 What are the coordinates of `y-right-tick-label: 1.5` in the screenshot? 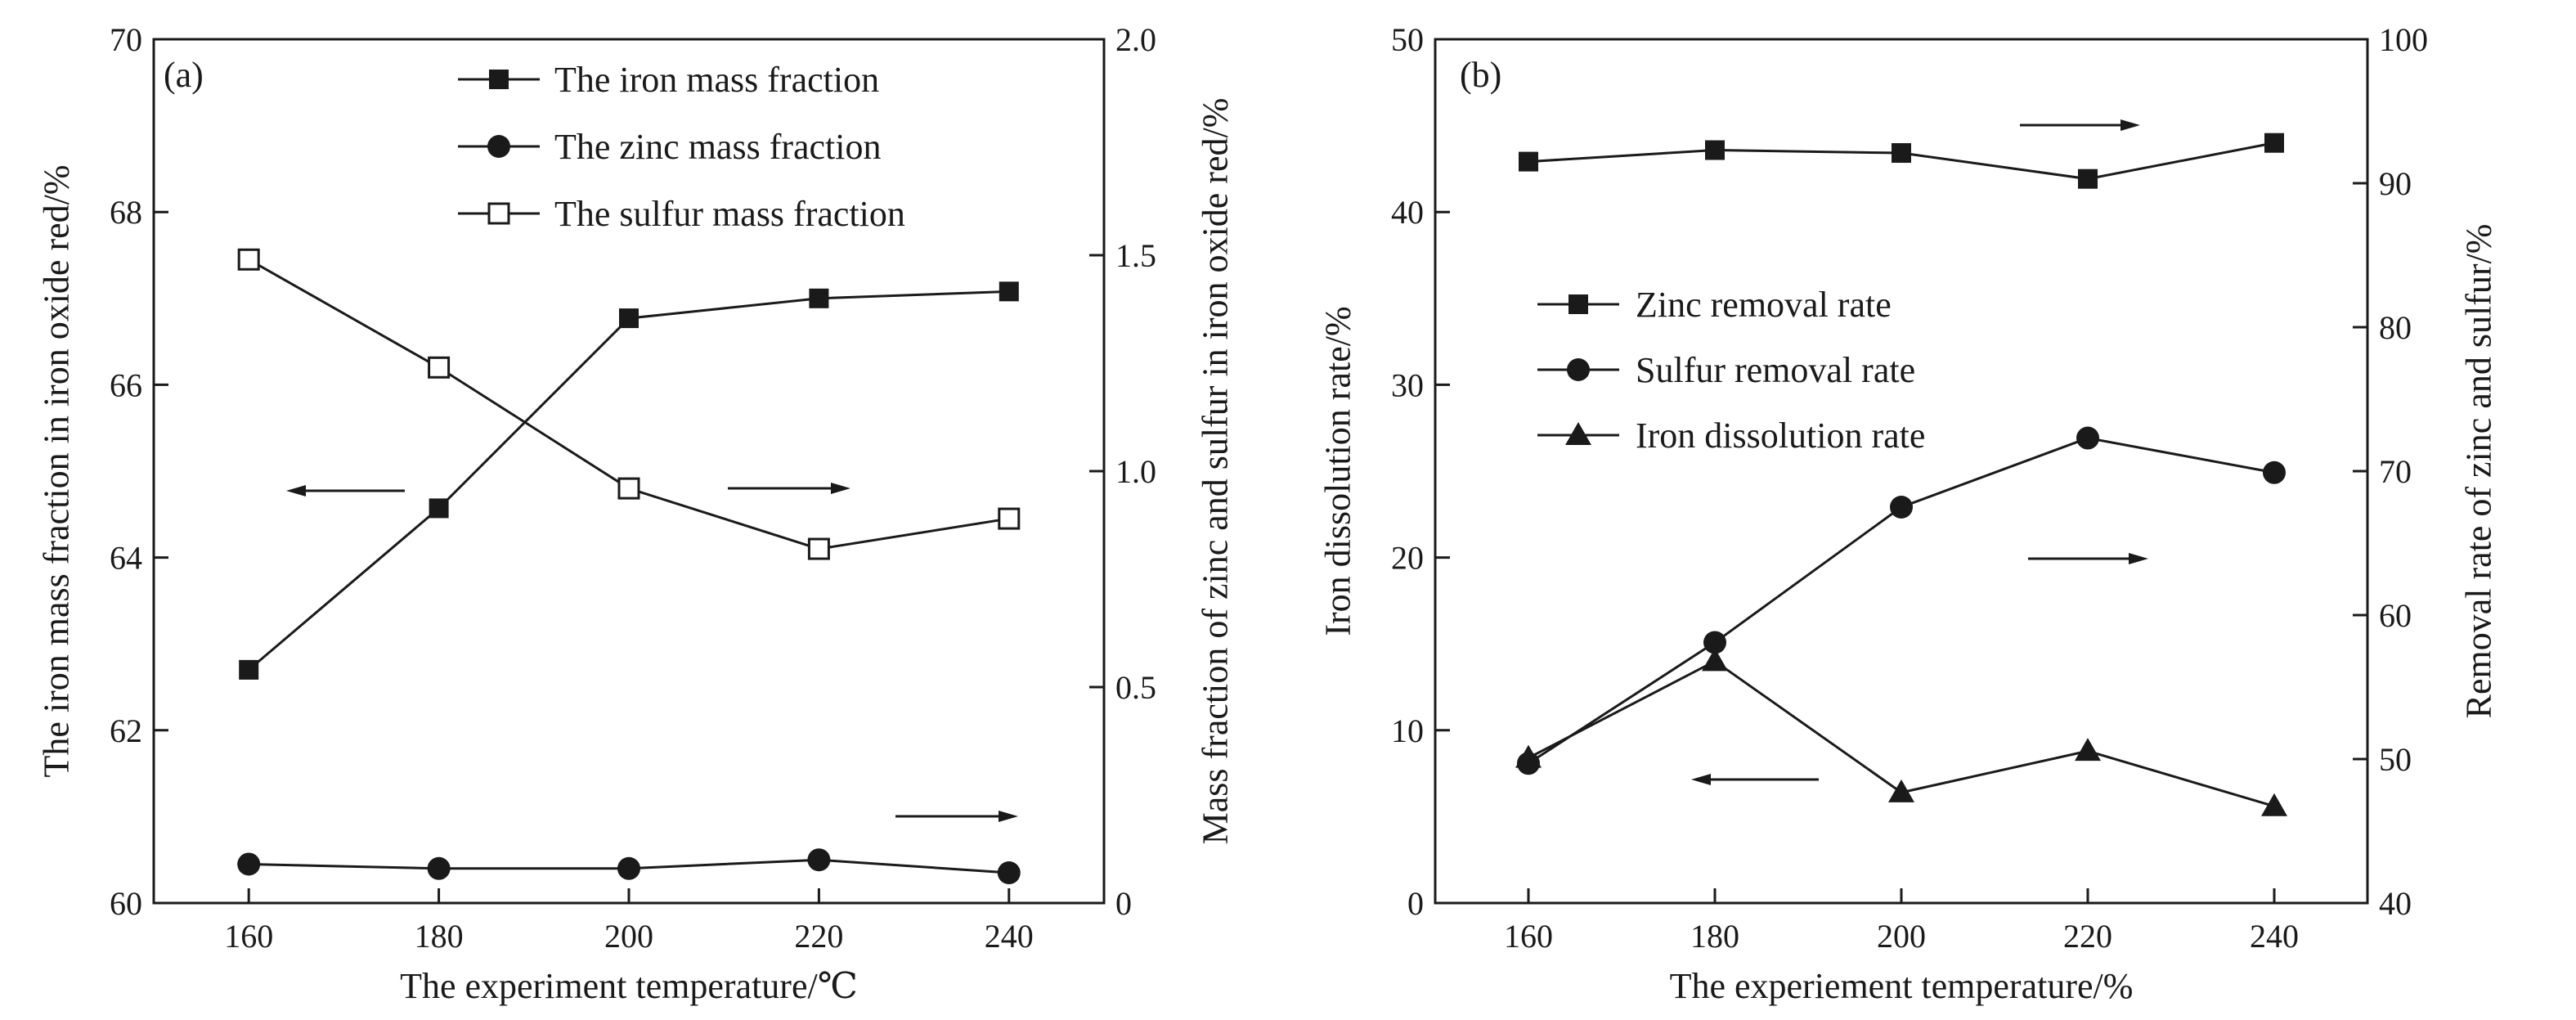 It's located at (1136, 256).